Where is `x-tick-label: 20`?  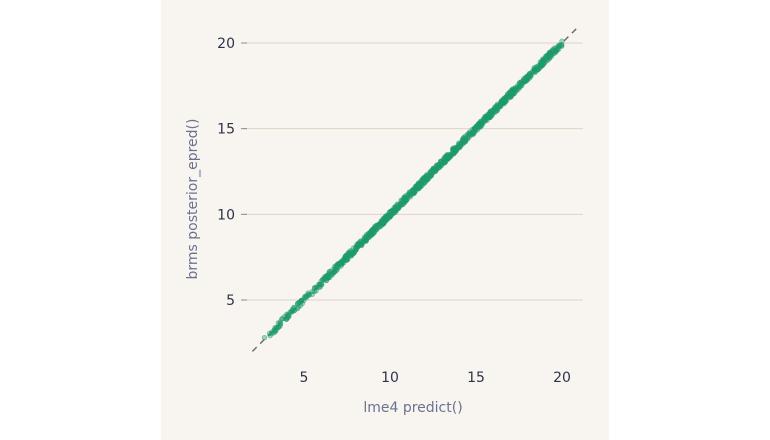 x-tick-label: 20 is located at coordinates (562, 378).